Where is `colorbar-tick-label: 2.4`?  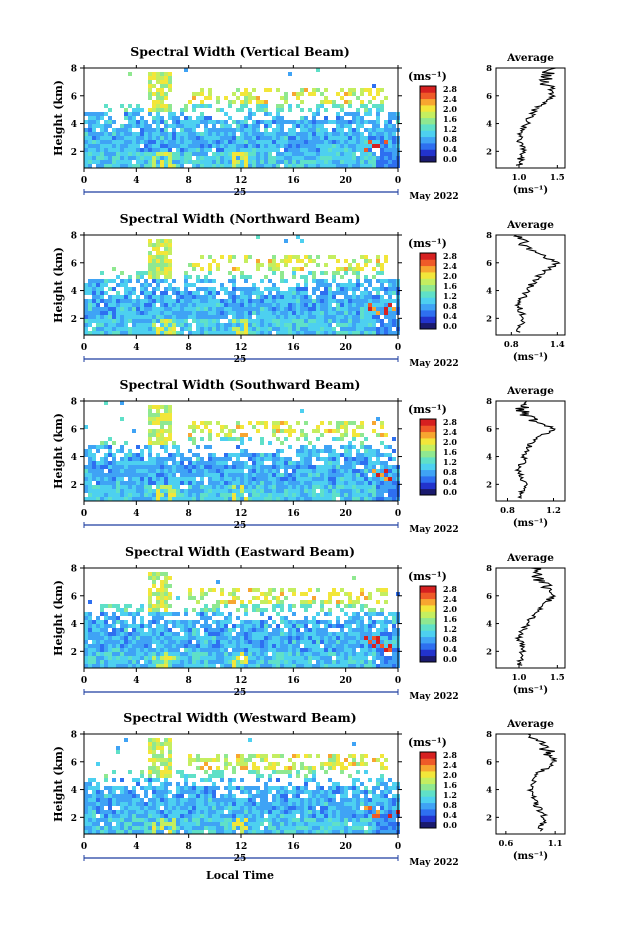 colorbar-tick-label: 2.4 is located at coordinates (450, 99).